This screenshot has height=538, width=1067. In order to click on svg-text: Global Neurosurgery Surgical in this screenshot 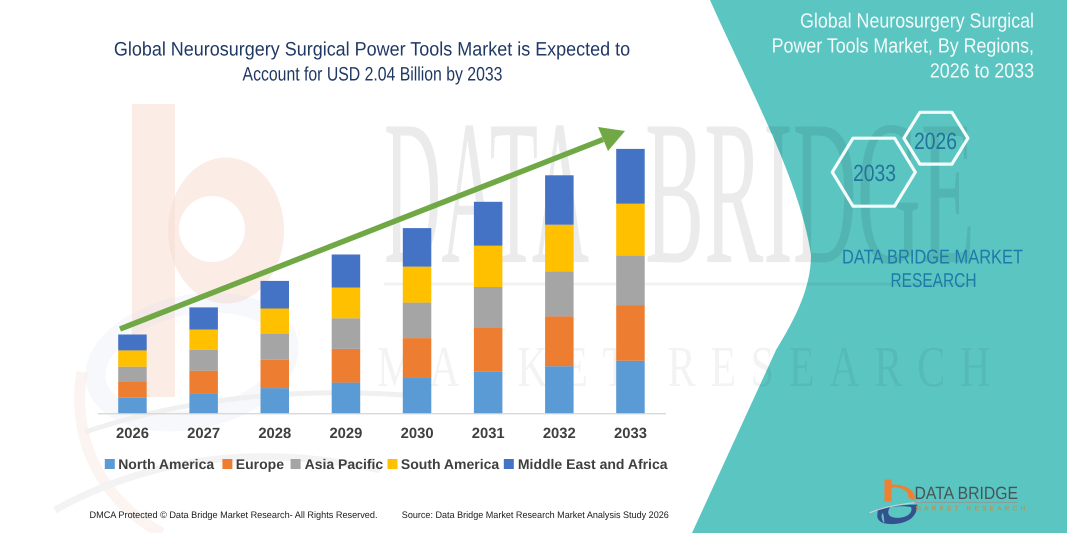, I will do `click(917, 21)`.